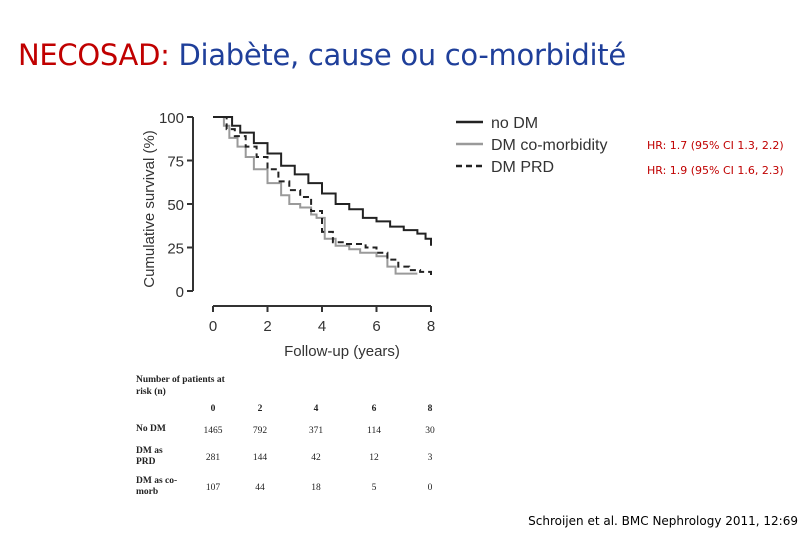 Image resolution: width=810 pixels, height=540 pixels. What do you see at coordinates (374, 488) in the screenshot?
I see `risk-cell: 5` at bounding box center [374, 488].